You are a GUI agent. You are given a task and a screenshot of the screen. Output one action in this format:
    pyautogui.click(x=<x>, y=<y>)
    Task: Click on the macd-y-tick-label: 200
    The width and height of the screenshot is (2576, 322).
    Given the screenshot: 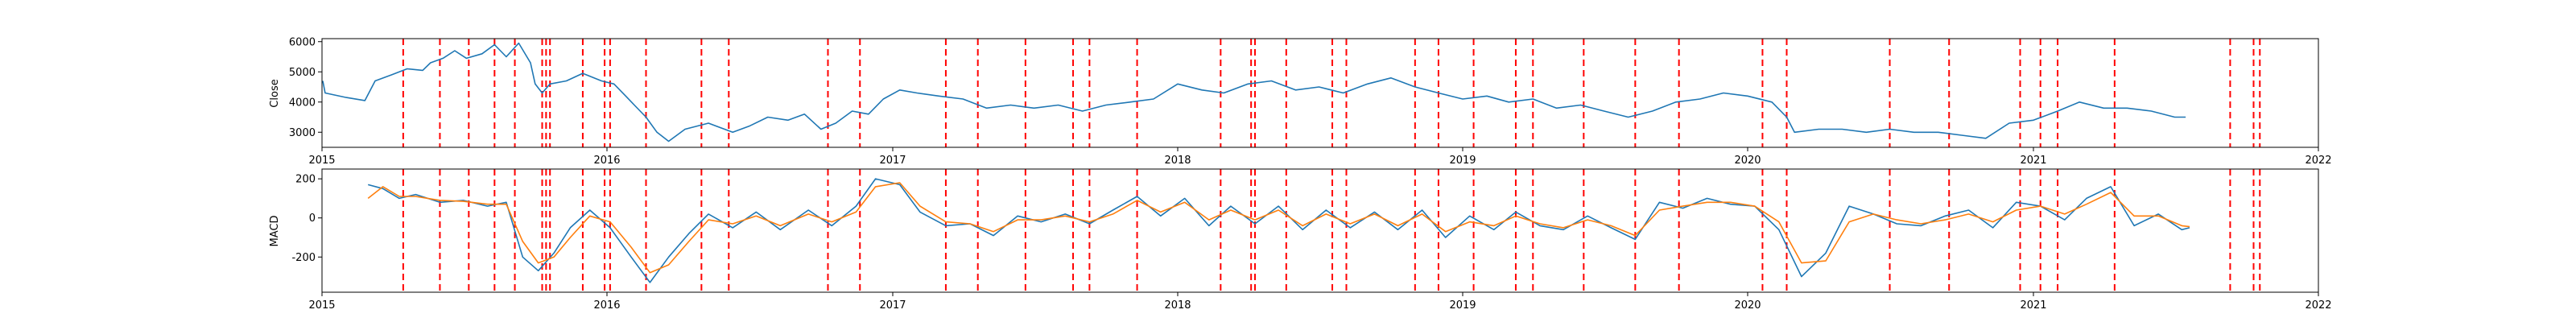 What is the action you would take?
    pyautogui.click(x=305, y=180)
    